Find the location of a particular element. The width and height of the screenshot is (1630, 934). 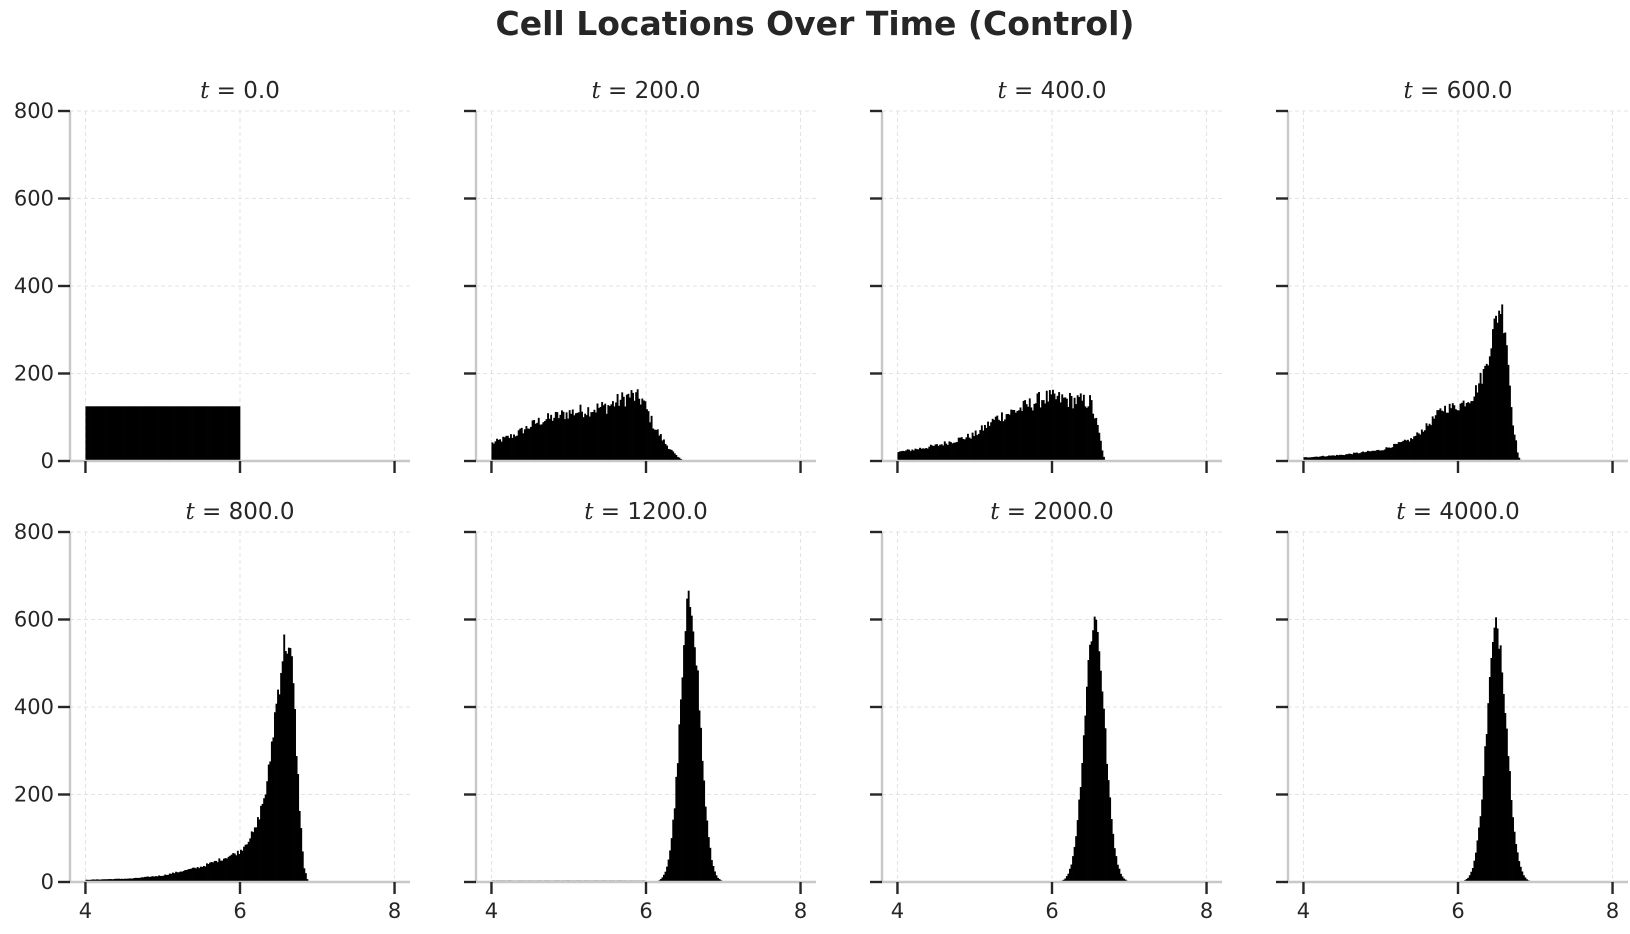

subplot-7: 4 6 8 t = 2000.0 is located at coordinates (1046, 711).